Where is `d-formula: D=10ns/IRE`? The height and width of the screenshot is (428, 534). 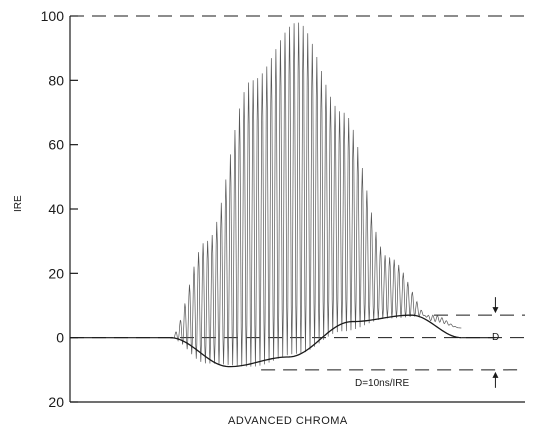
d-formula: D=10ns/IRE is located at coordinates (382, 383).